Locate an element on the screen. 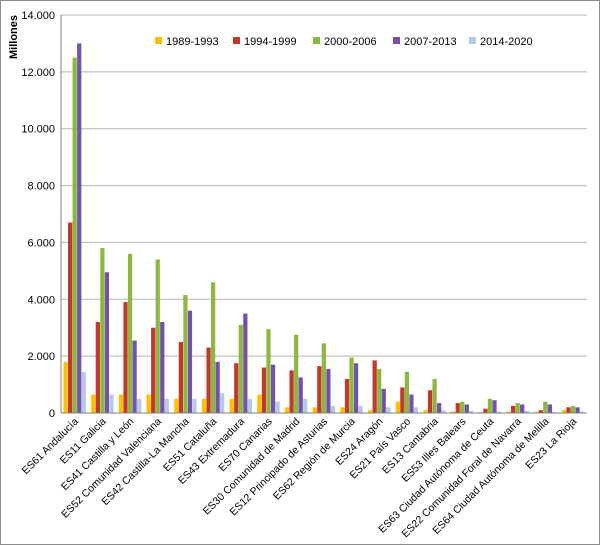 The image size is (600, 545). y-tick-label: 2.000 is located at coordinates (41, 357).